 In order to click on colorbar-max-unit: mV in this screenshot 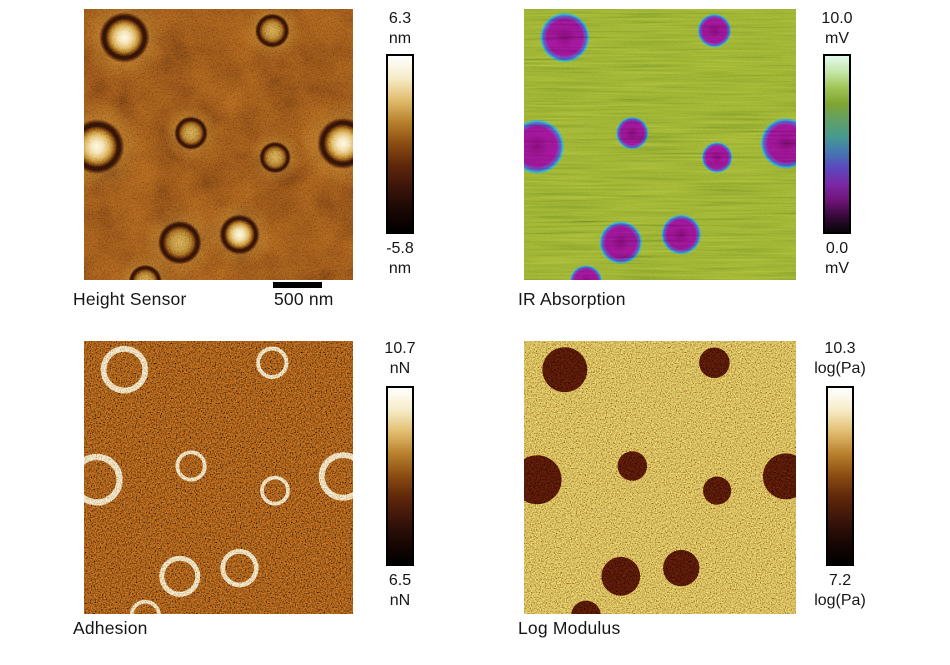, I will do `click(837, 38)`.